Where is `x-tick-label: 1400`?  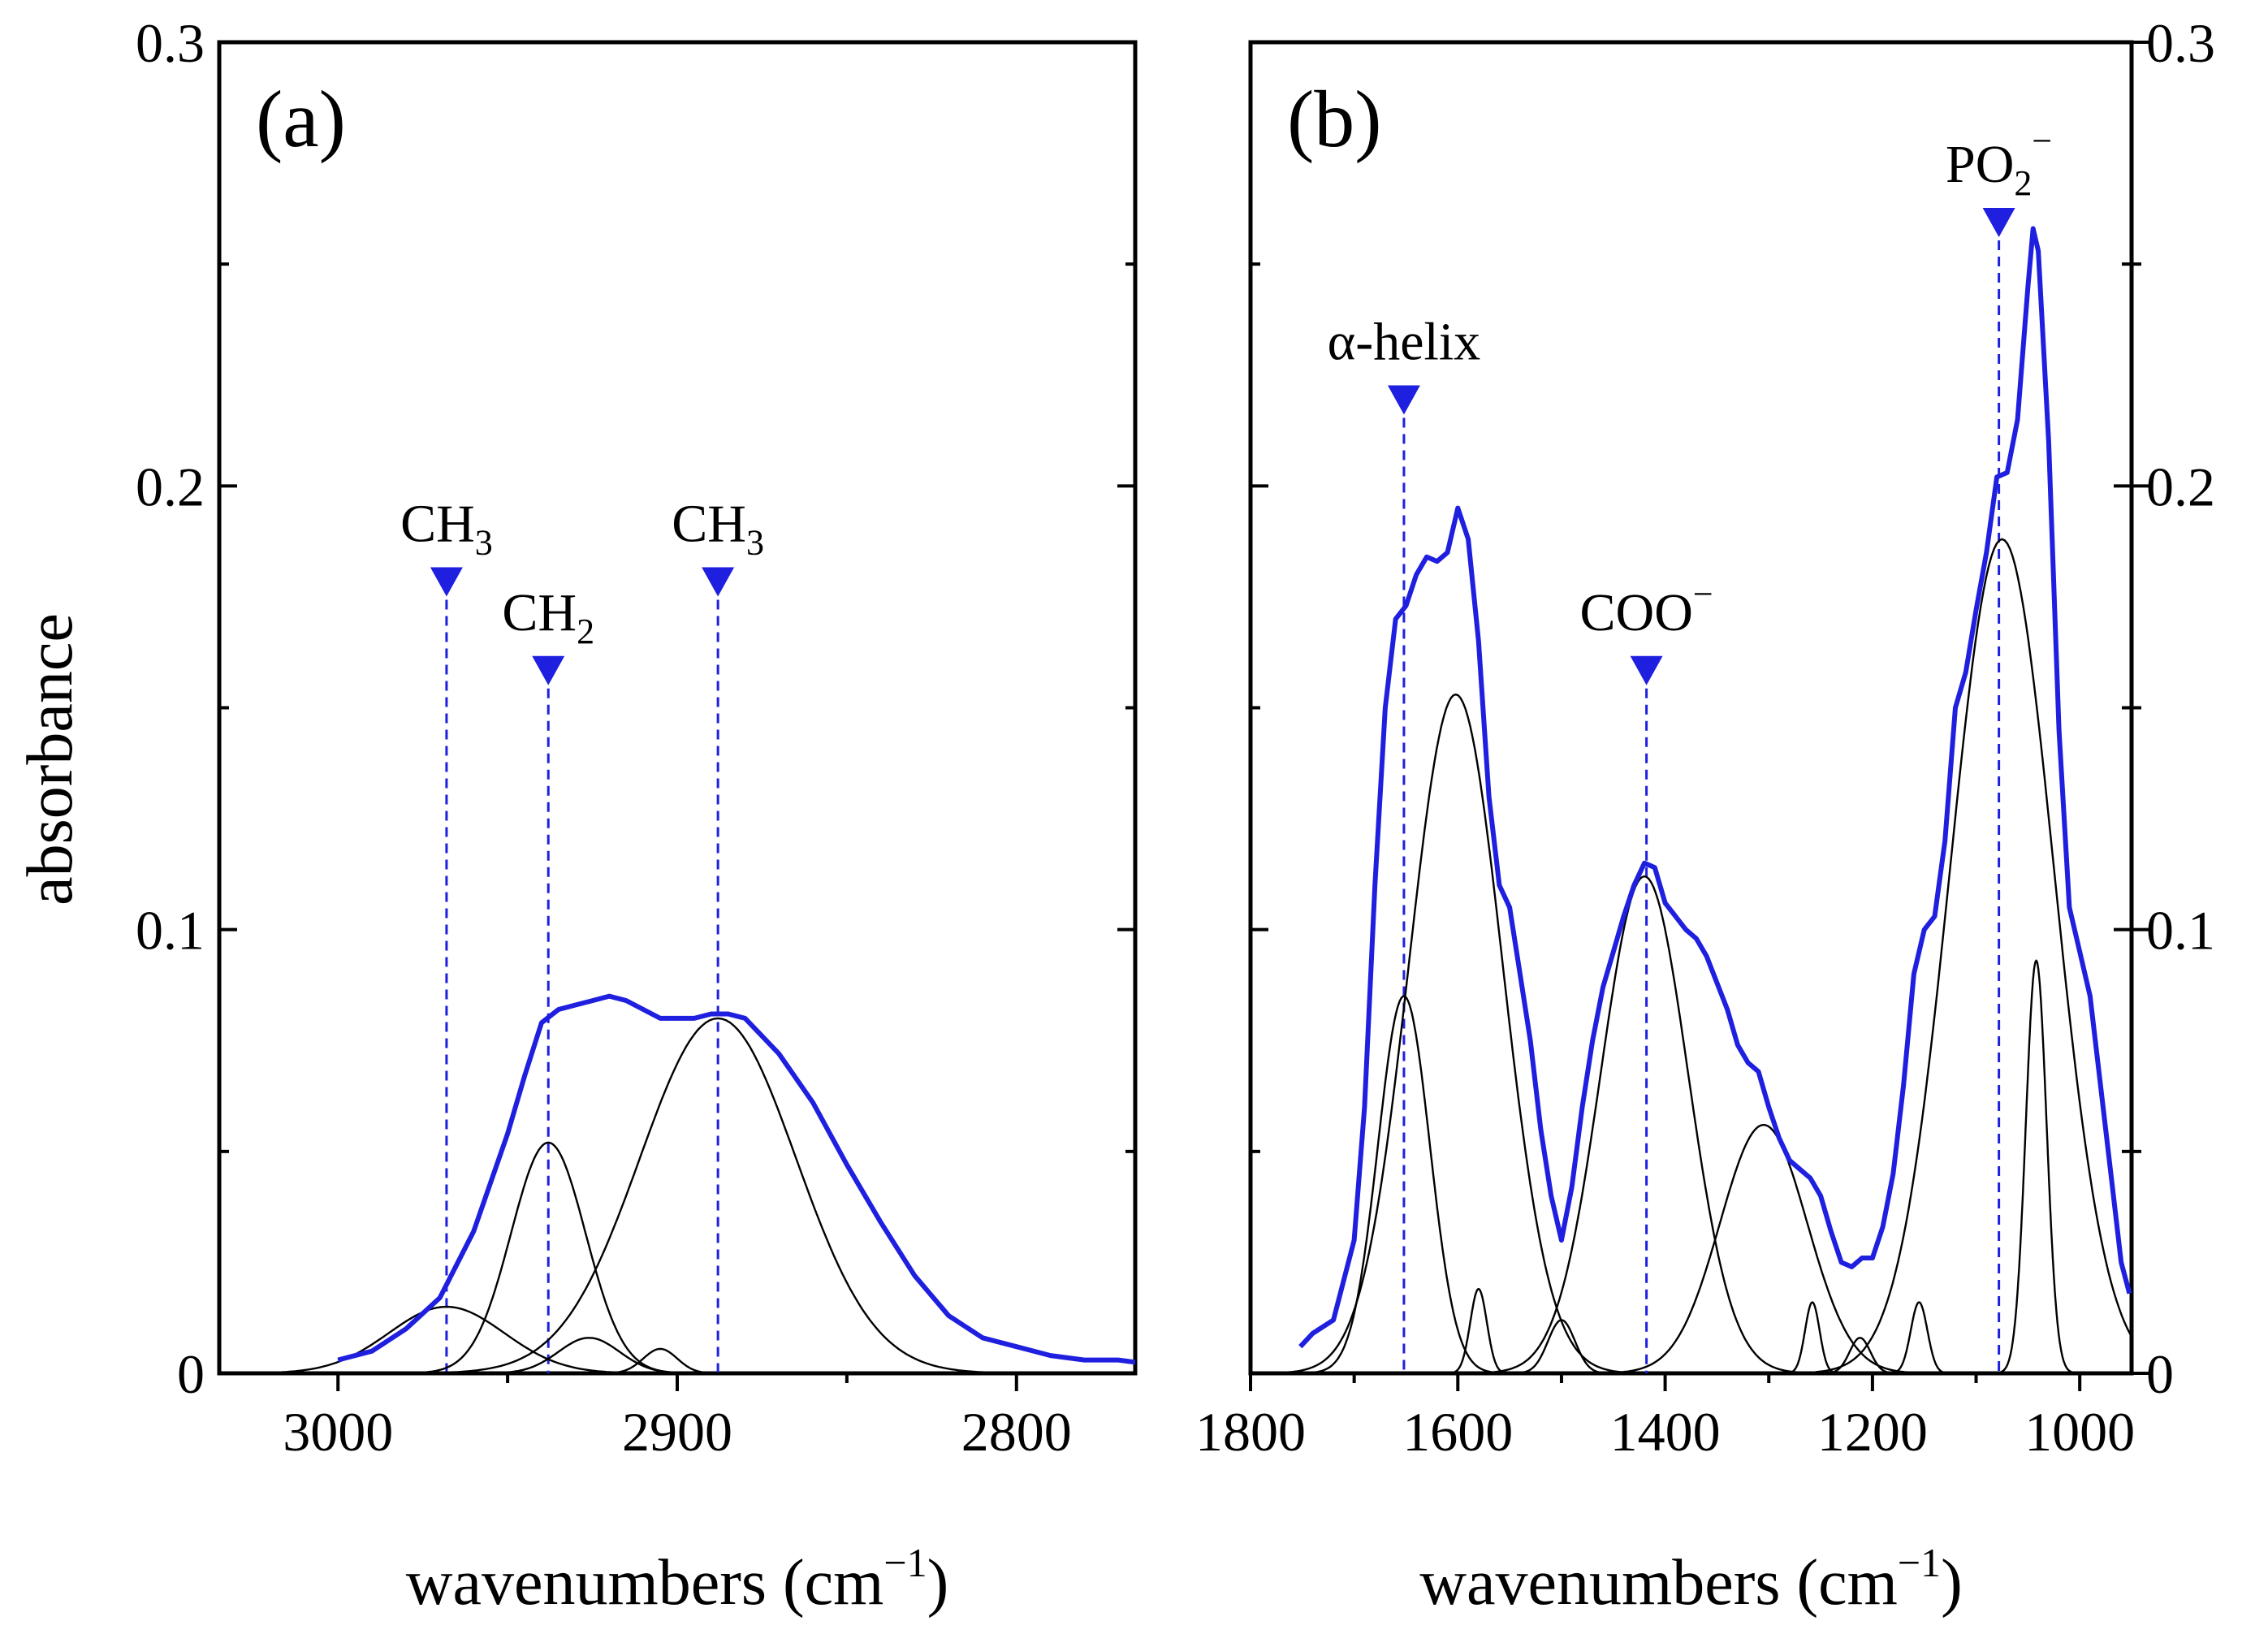 x-tick-label: 1400 is located at coordinates (1665, 1432).